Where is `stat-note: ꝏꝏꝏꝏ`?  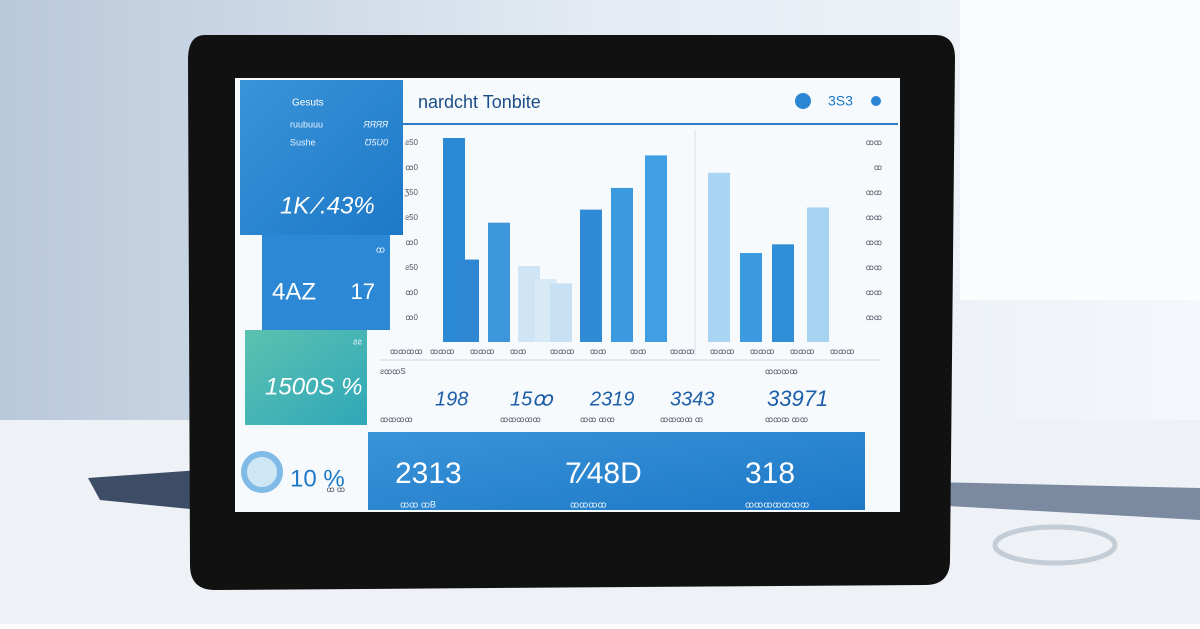 stat-note: ꝏꝏꝏꝏ is located at coordinates (396, 419).